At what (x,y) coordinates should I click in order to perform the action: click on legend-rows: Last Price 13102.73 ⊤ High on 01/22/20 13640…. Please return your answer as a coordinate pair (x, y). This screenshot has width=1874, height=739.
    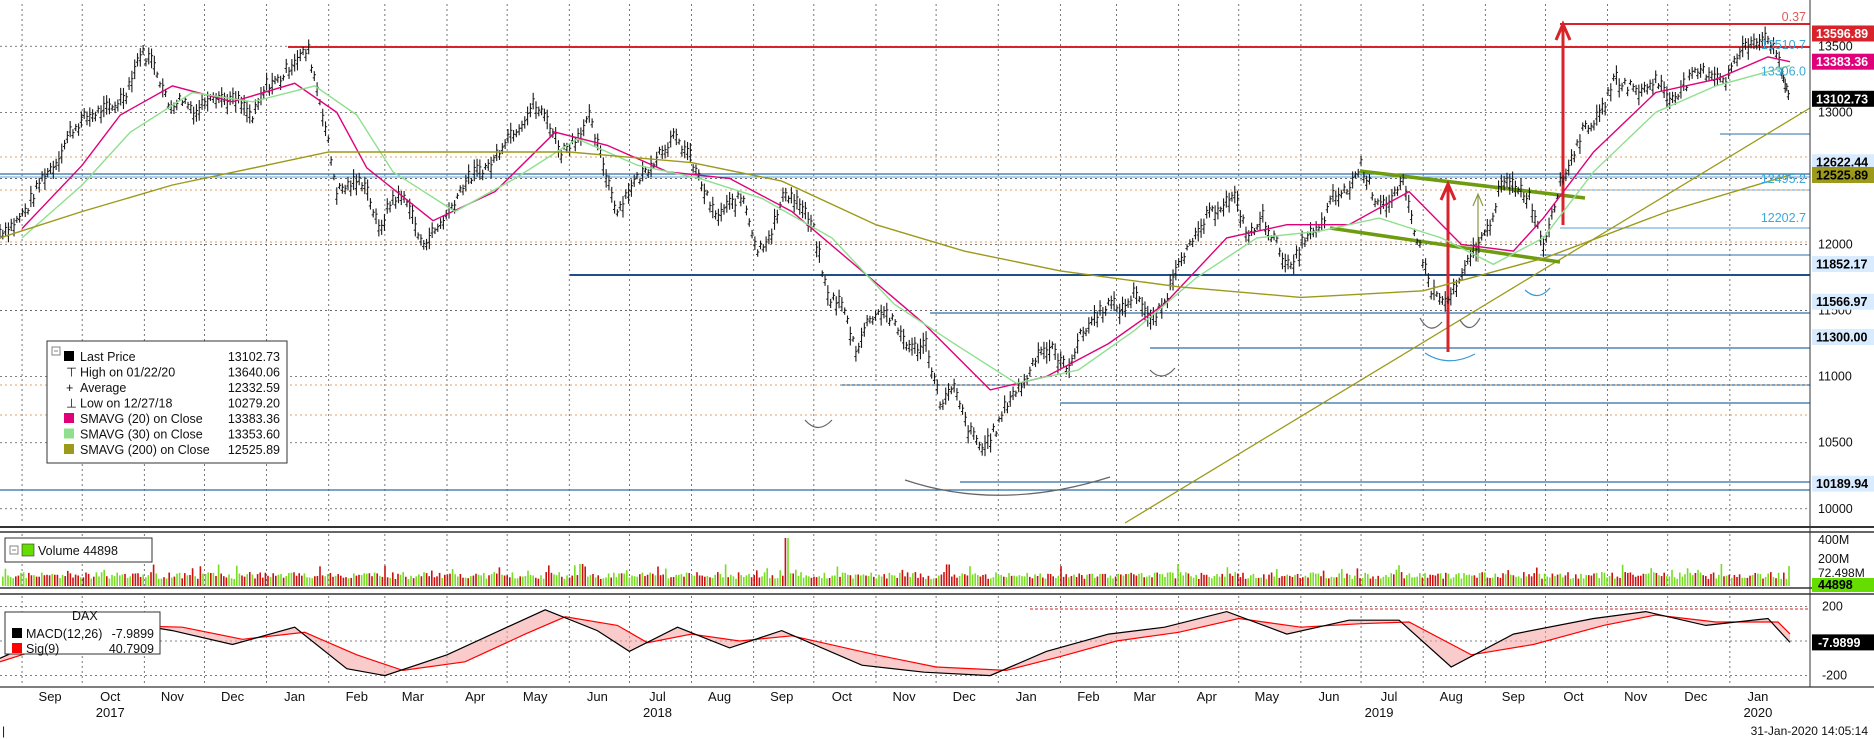
    Looking at the image, I should click on (172, 403).